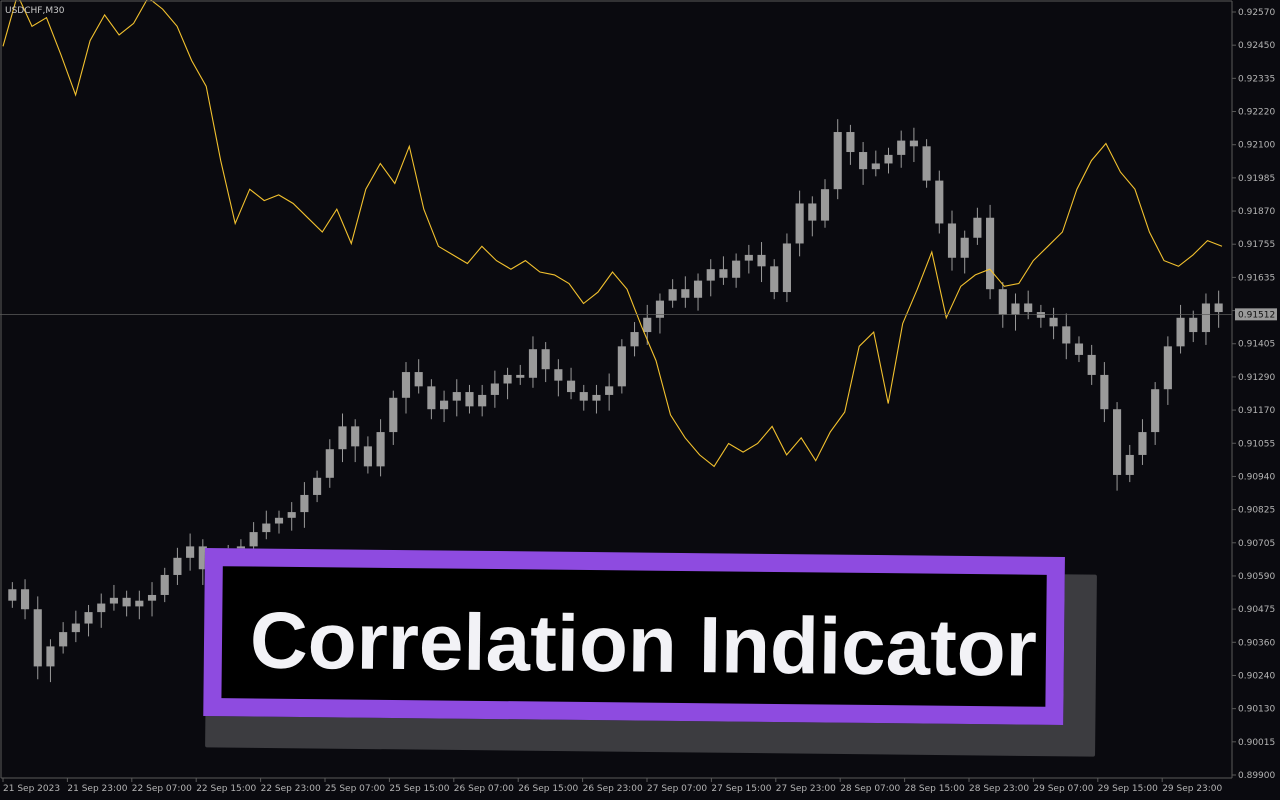 This screenshot has height=800, width=1280. What do you see at coordinates (548, 789) in the screenshot?
I see `time-axis-label: 26 Sep 15:00` at bounding box center [548, 789].